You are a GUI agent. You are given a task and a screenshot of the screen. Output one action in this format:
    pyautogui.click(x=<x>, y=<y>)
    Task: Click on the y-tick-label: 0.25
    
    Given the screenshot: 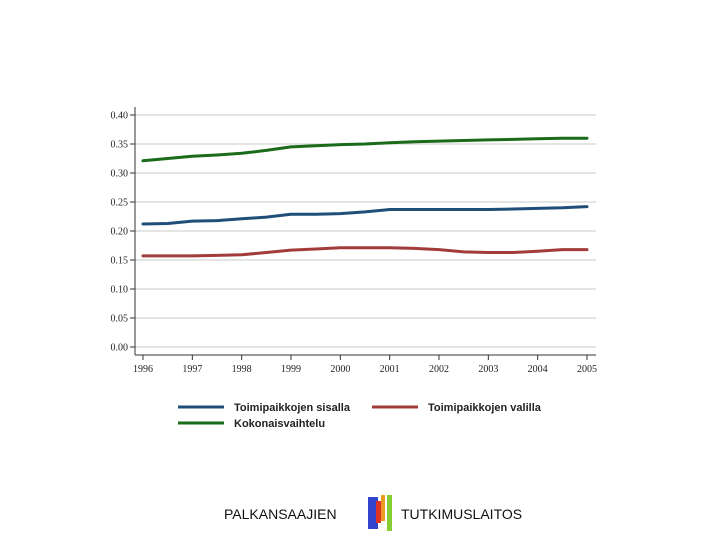 What is the action you would take?
    pyautogui.click(x=120, y=203)
    